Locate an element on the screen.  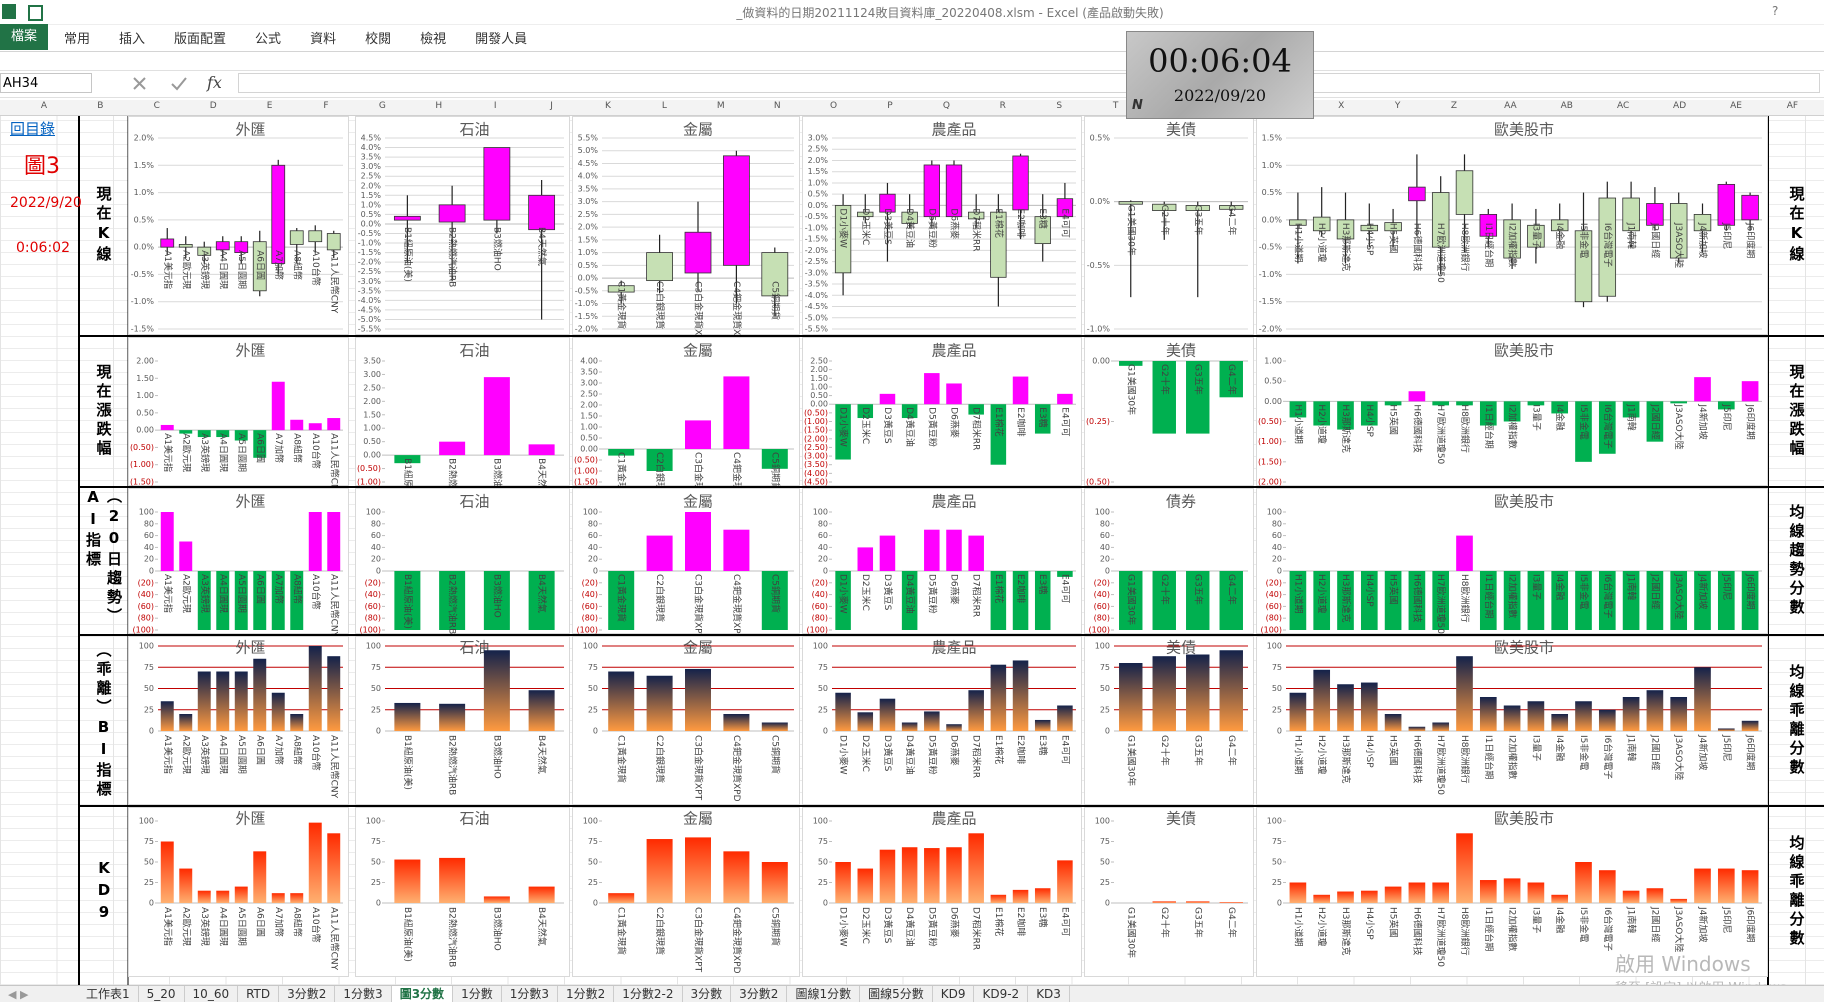
formula-input is located at coordinates (1029, 83).